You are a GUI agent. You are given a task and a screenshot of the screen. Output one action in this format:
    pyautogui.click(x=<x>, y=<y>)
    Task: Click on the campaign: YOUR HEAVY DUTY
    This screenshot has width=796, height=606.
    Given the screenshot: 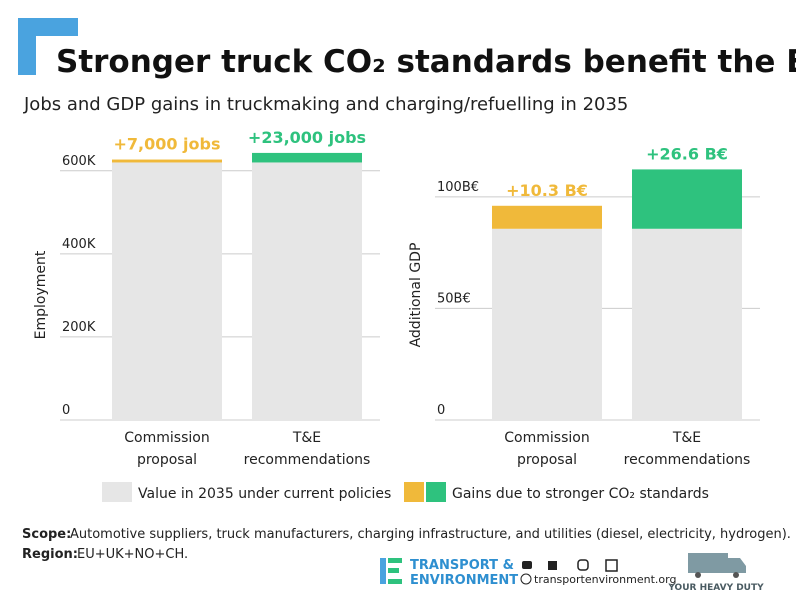 What is the action you would take?
    pyautogui.click(x=715, y=588)
    